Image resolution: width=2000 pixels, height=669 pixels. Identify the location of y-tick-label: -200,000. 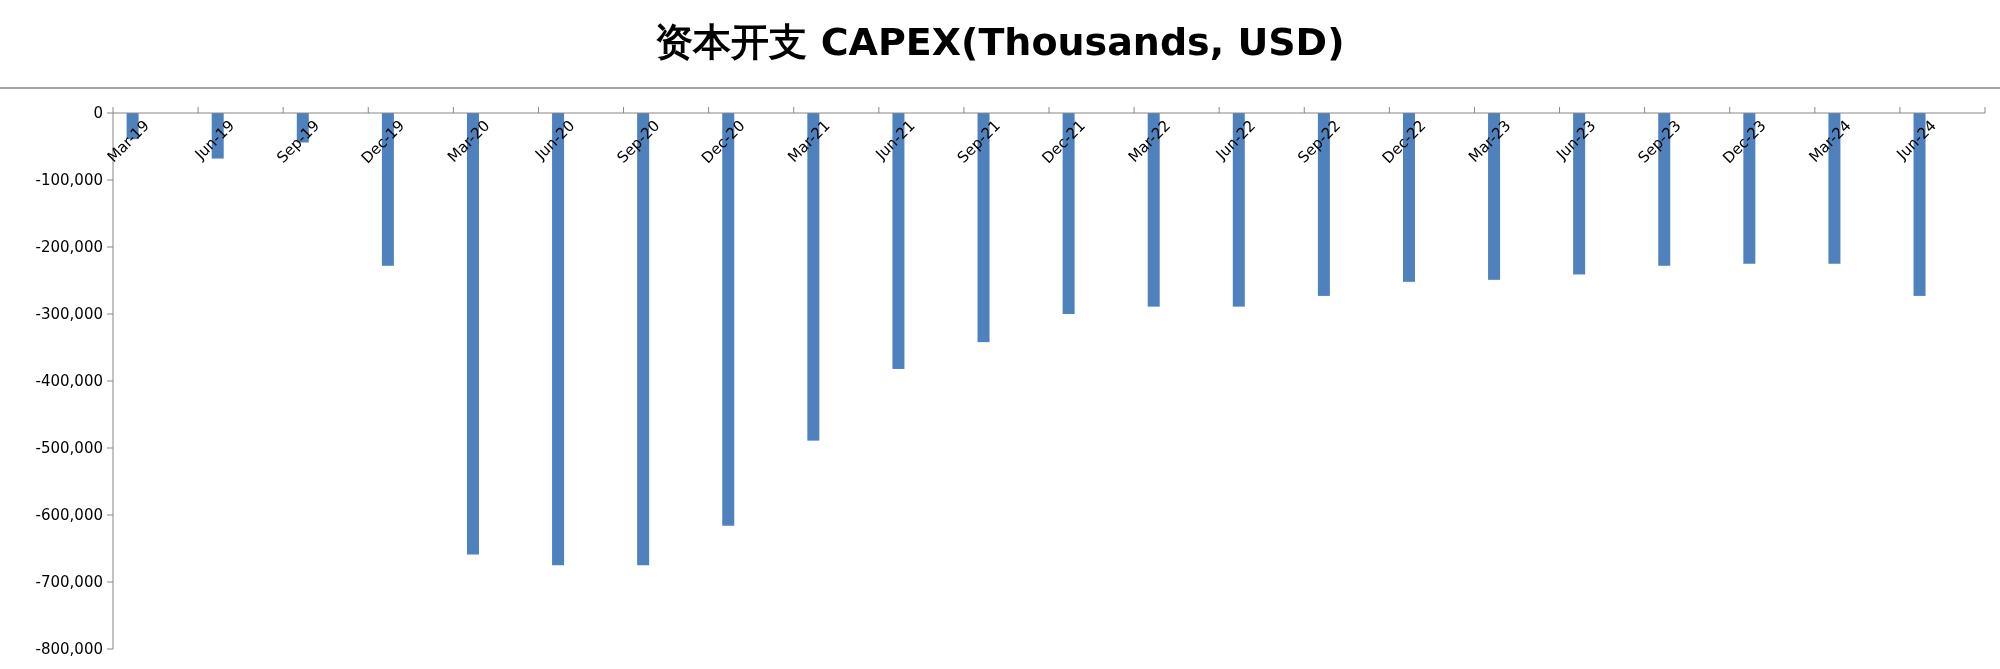
(69, 247).